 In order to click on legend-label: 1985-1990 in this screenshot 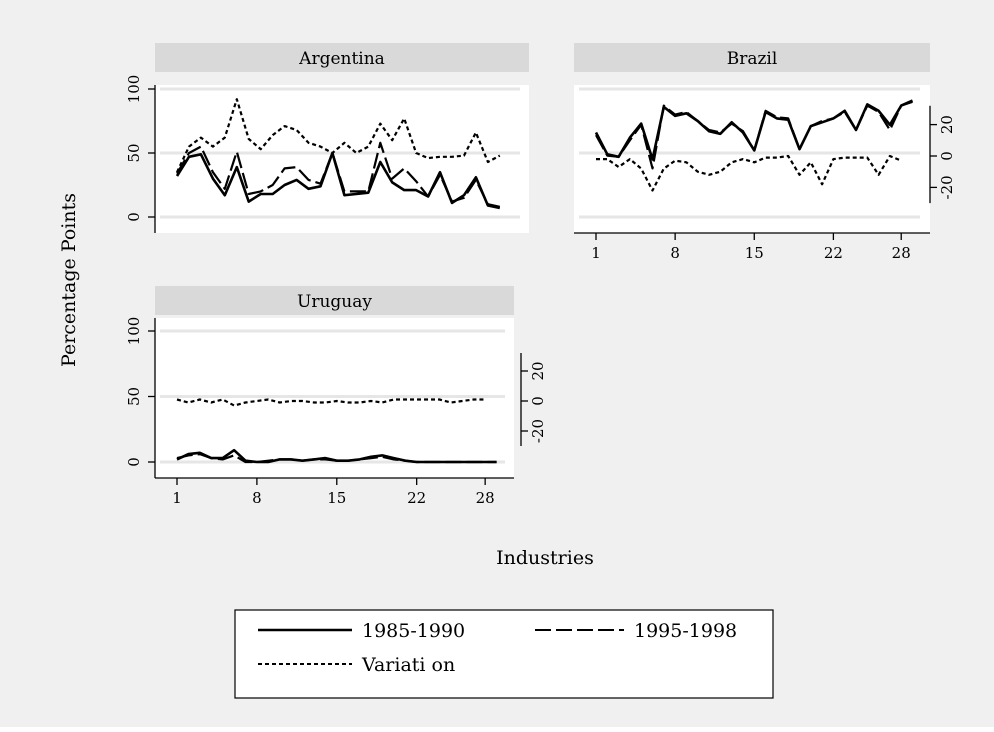, I will do `click(413, 631)`.